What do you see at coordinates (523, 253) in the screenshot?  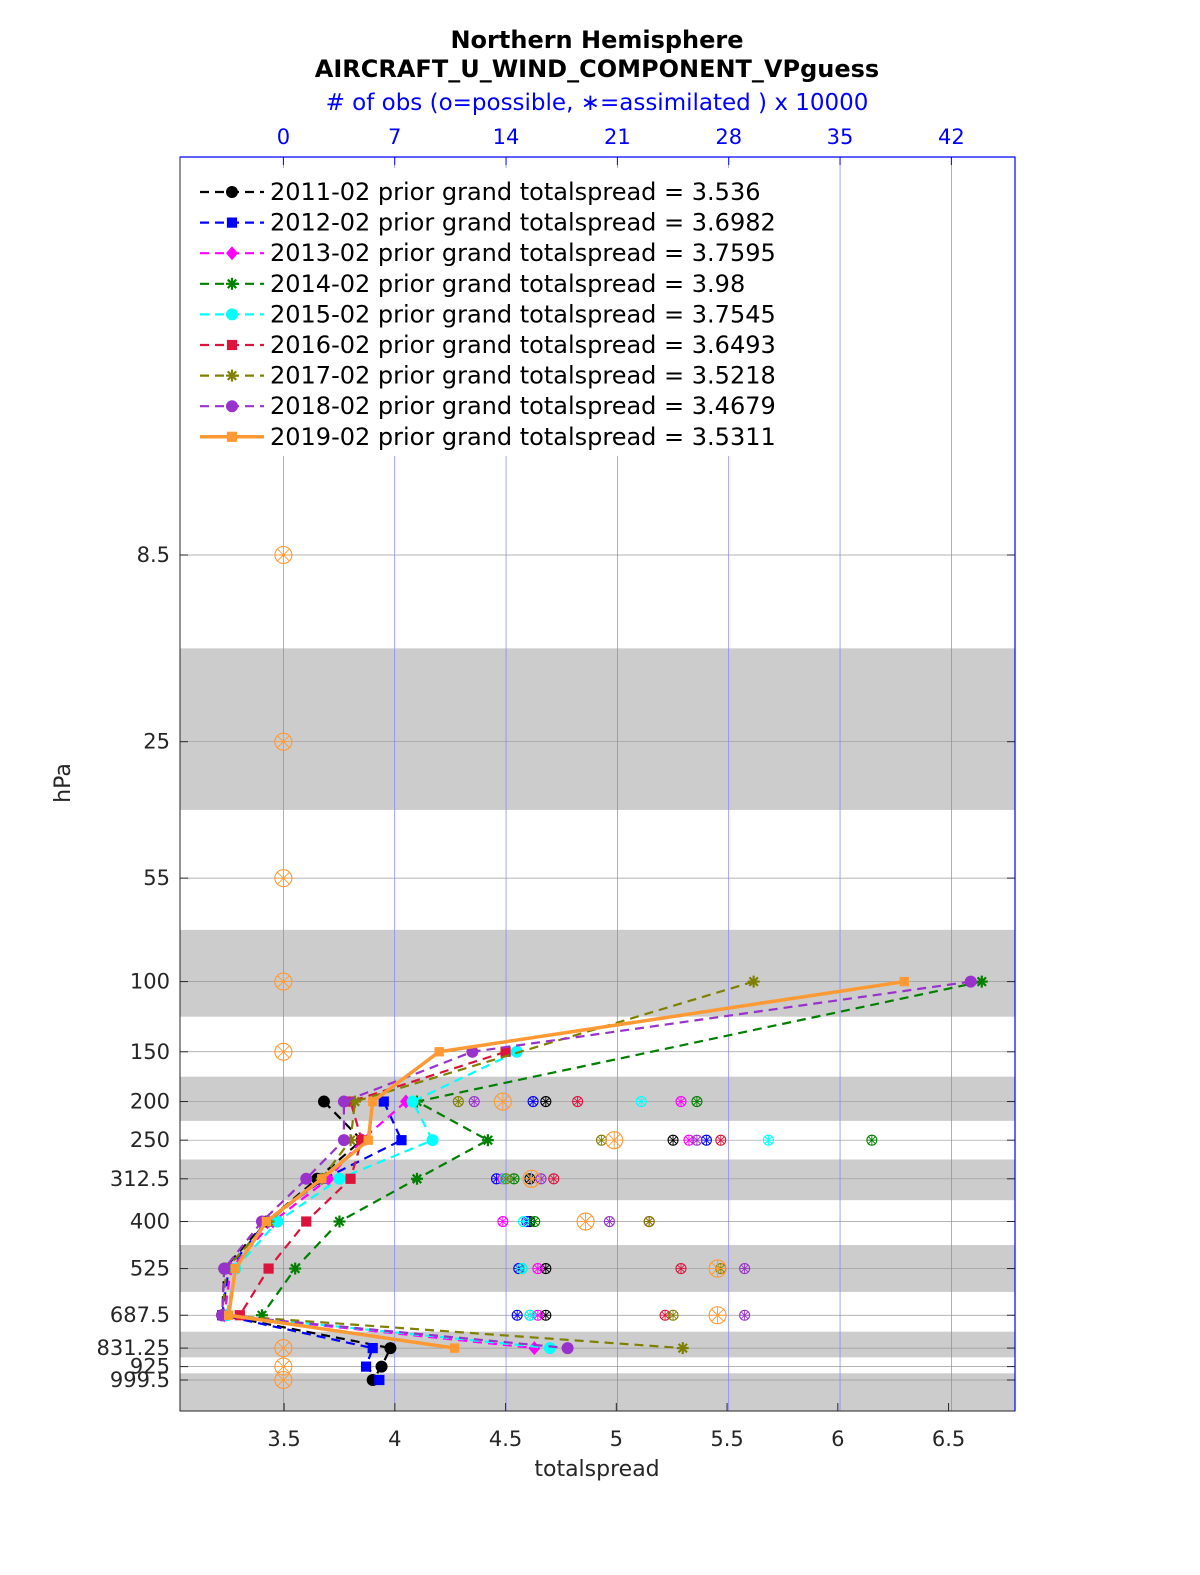 I see `legend-label: 2013-02 prior grand totalspread = 3.7595` at bounding box center [523, 253].